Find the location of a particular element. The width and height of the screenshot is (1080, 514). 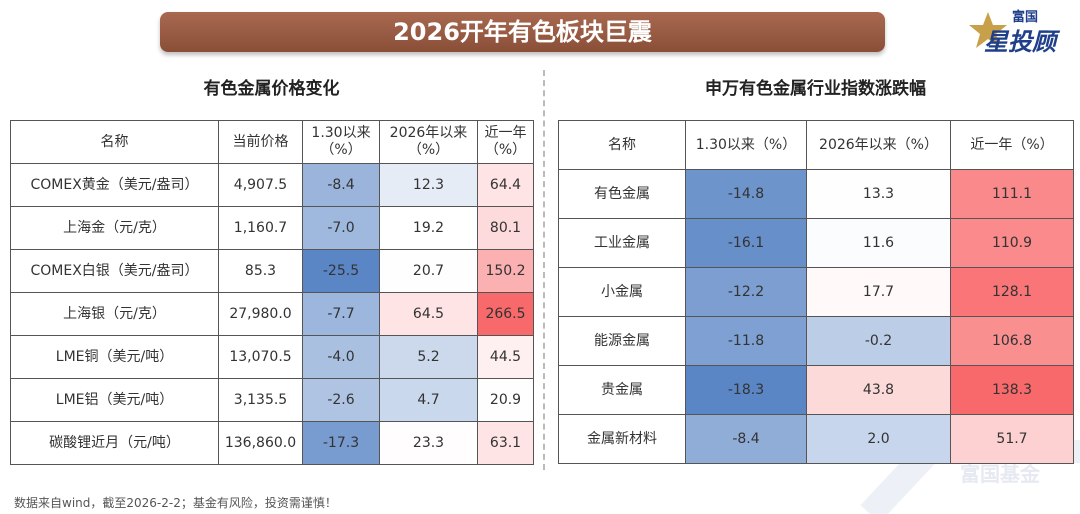

data-row: 上海银（元/克） 27,980.0 -7.7 64.5 266.5 is located at coordinates (272, 314).